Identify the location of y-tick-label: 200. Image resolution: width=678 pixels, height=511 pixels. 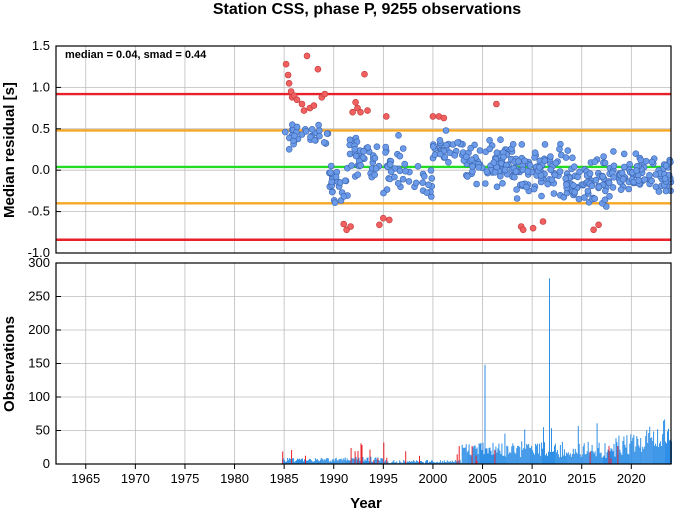
(39, 329).